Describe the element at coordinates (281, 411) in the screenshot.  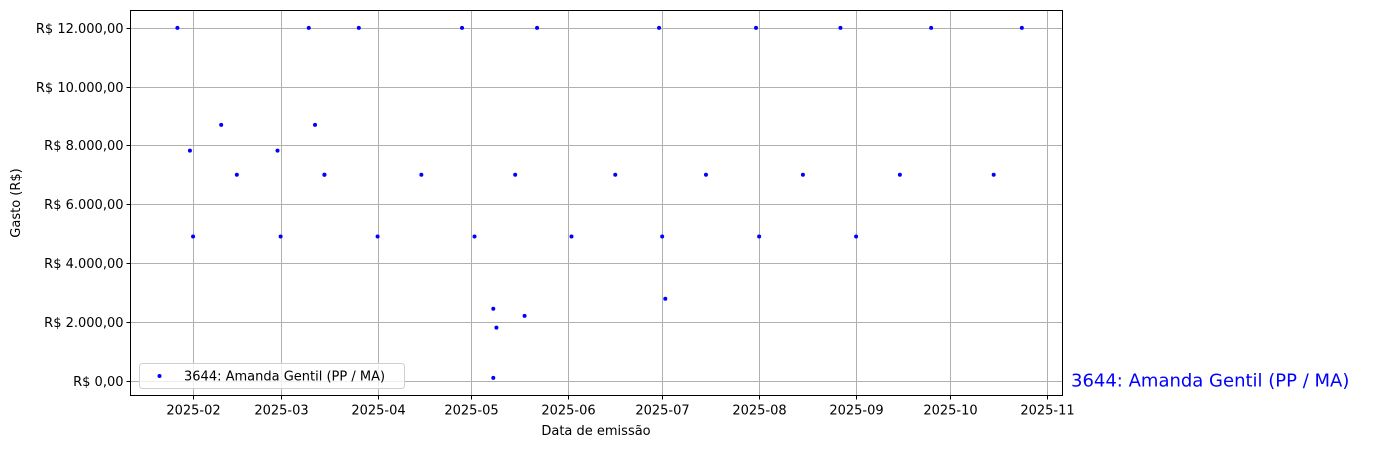
I see `x-tick-label: 2025-03` at that location.